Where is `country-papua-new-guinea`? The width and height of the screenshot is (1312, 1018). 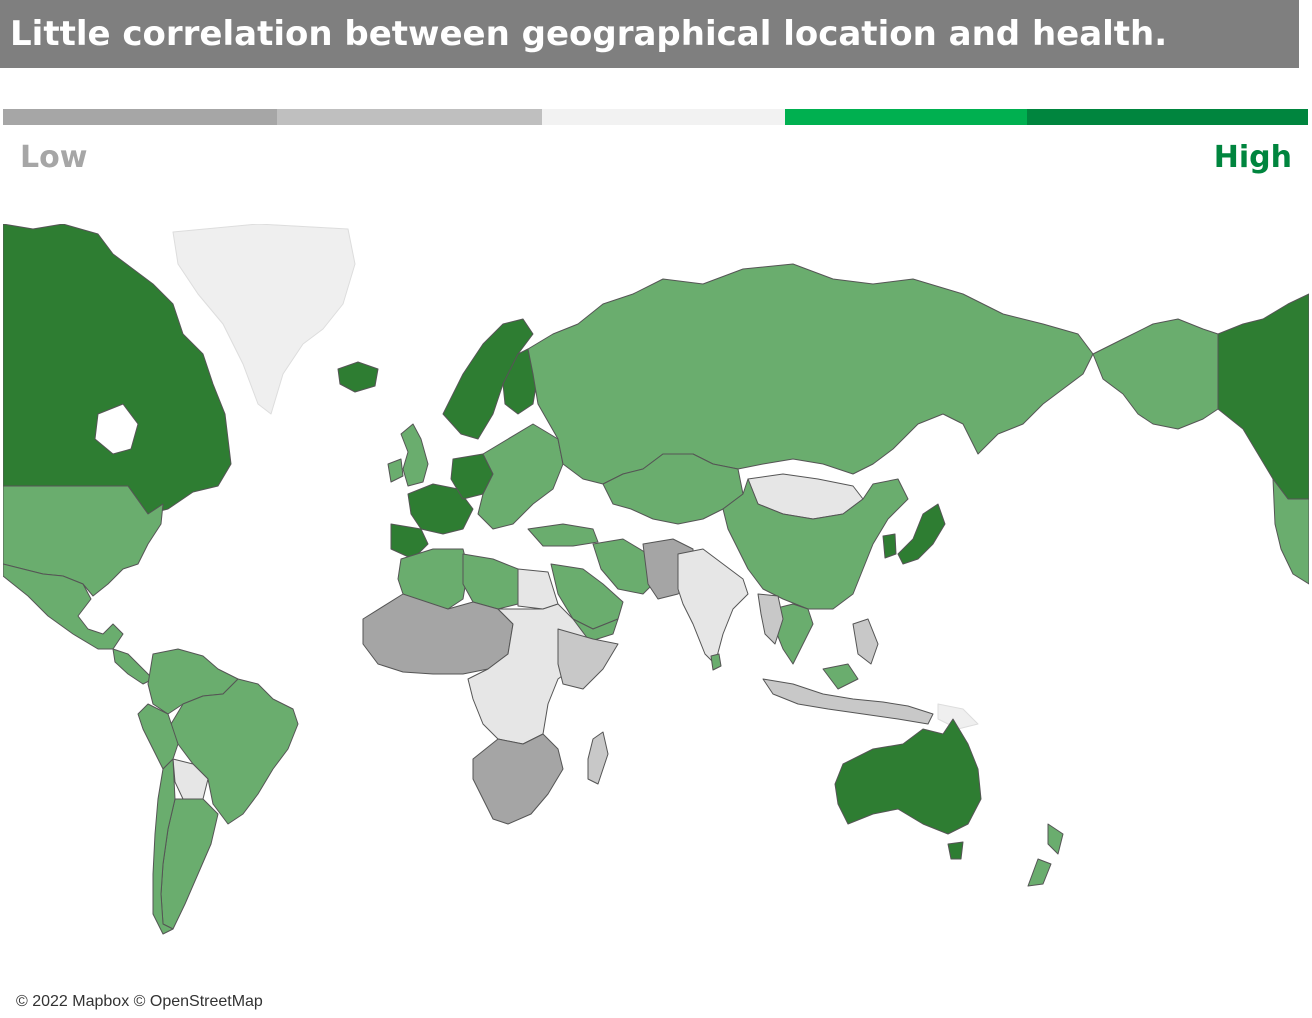 country-papua-new-guinea is located at coordinates (958, 716).